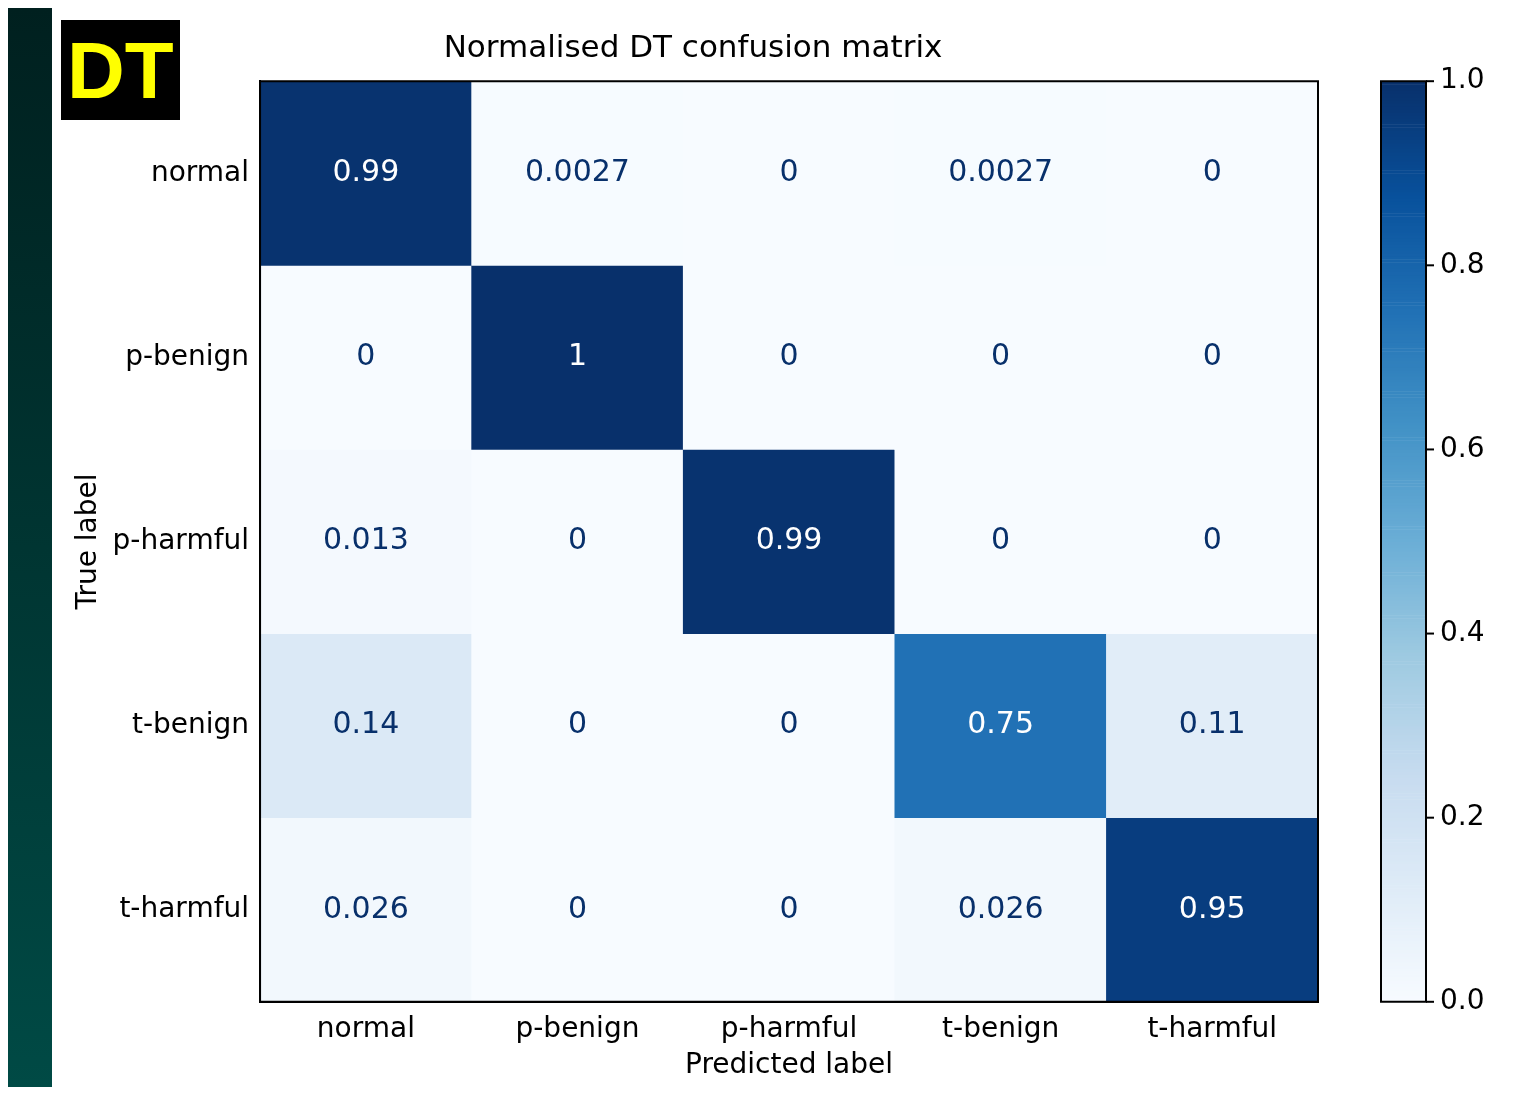  I want to click on y-axis-title: True label, so click(87, 542).